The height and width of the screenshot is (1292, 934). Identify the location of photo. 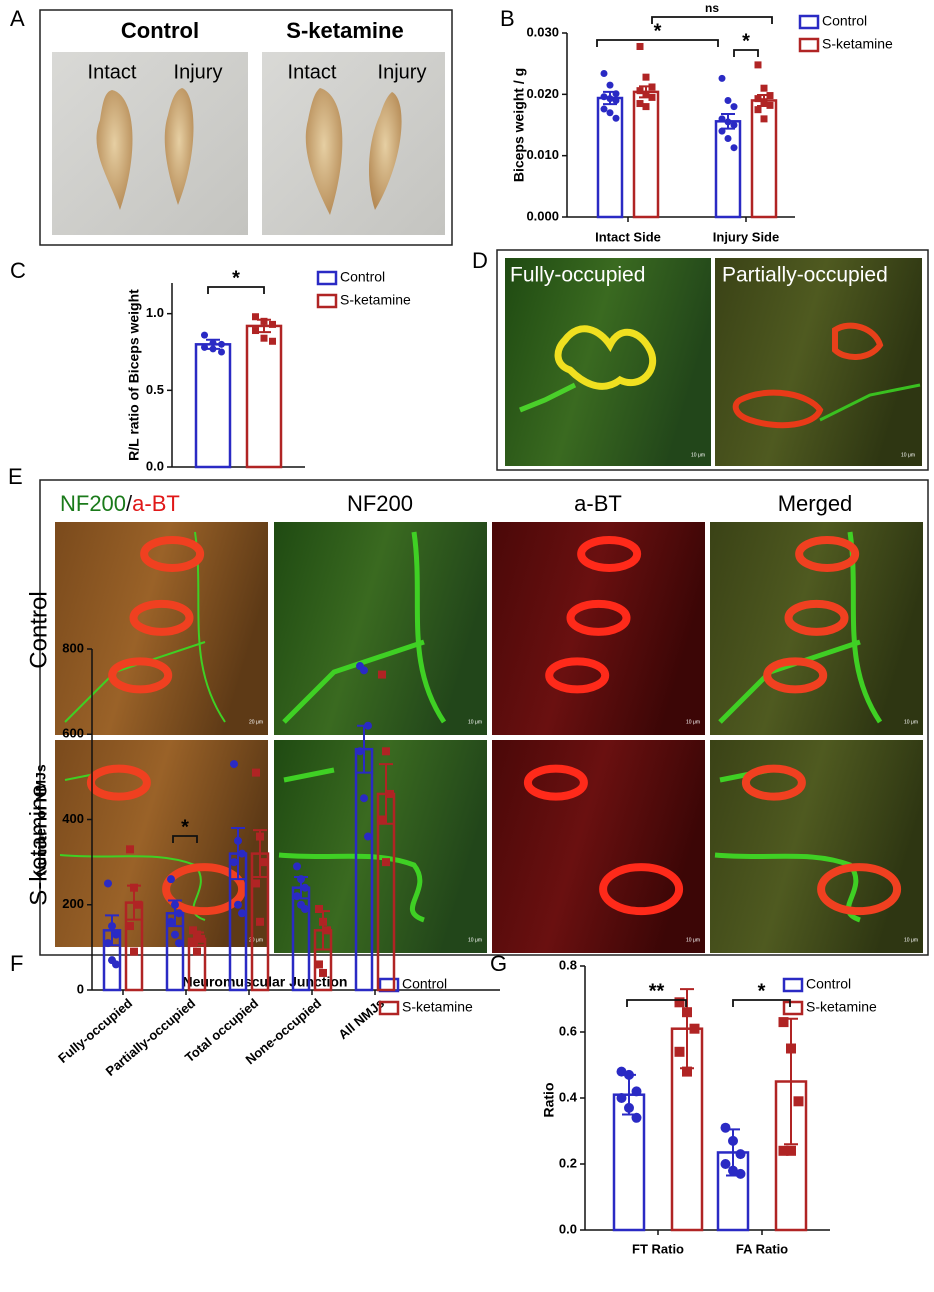
(353, 143).